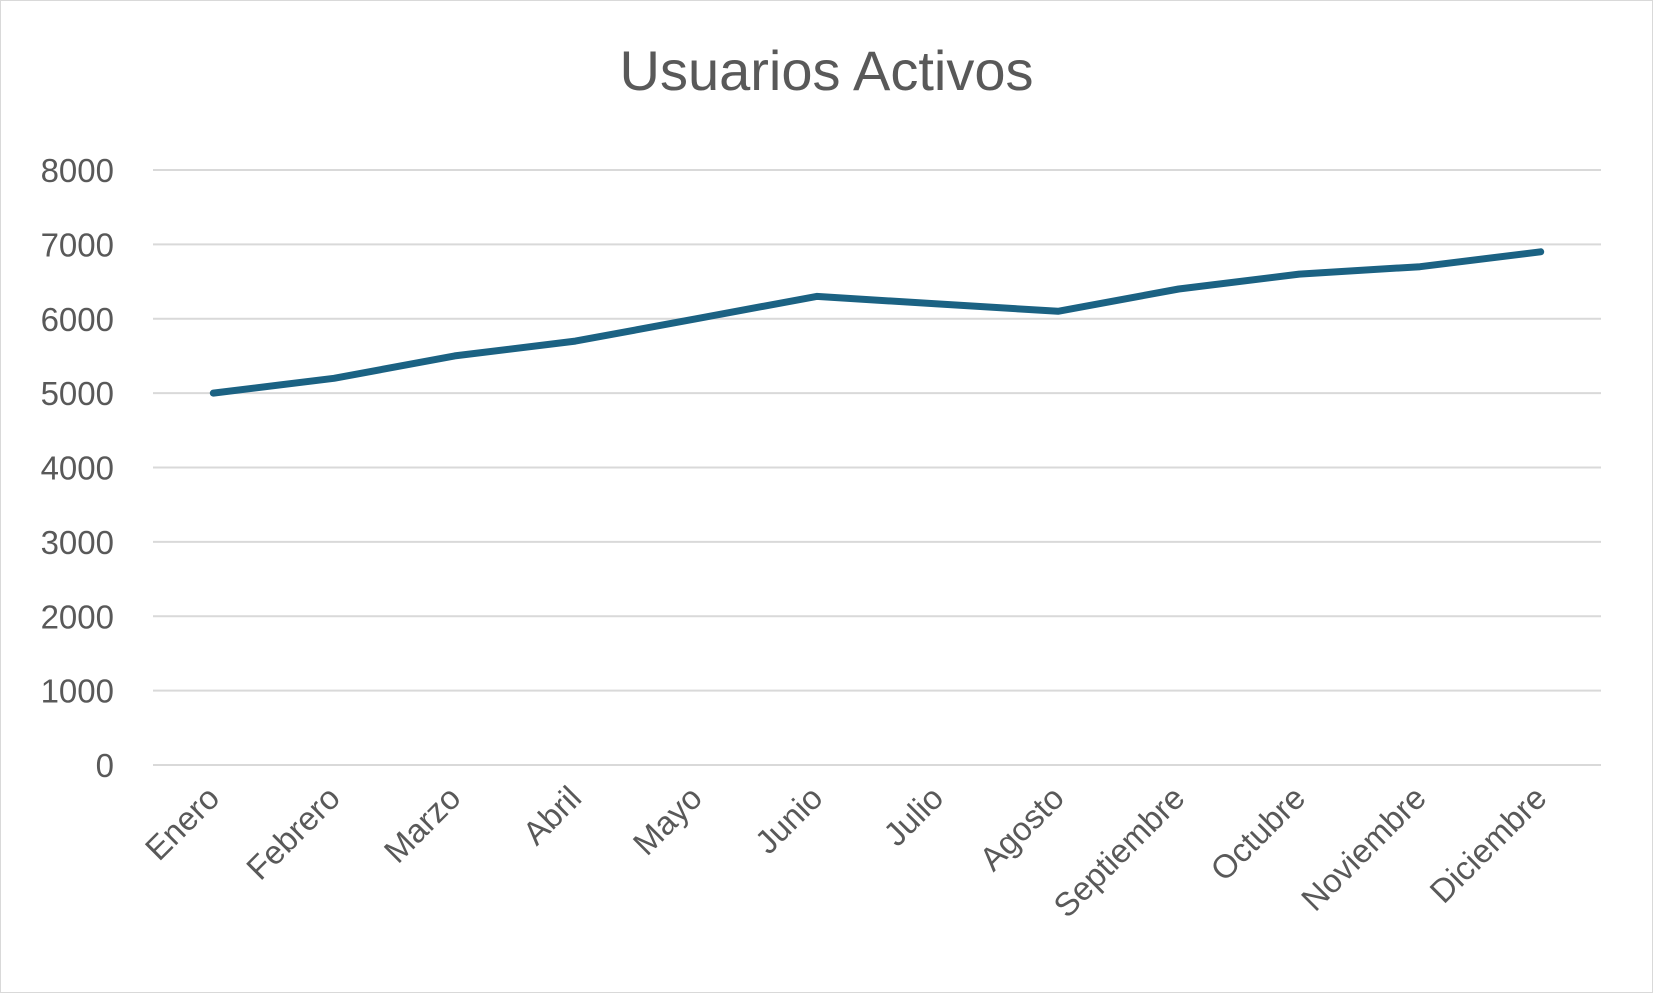  Describe the element at coordinates (1487, 844) in the screenshot. I see `x-tick-label: Diciembre` at that location.